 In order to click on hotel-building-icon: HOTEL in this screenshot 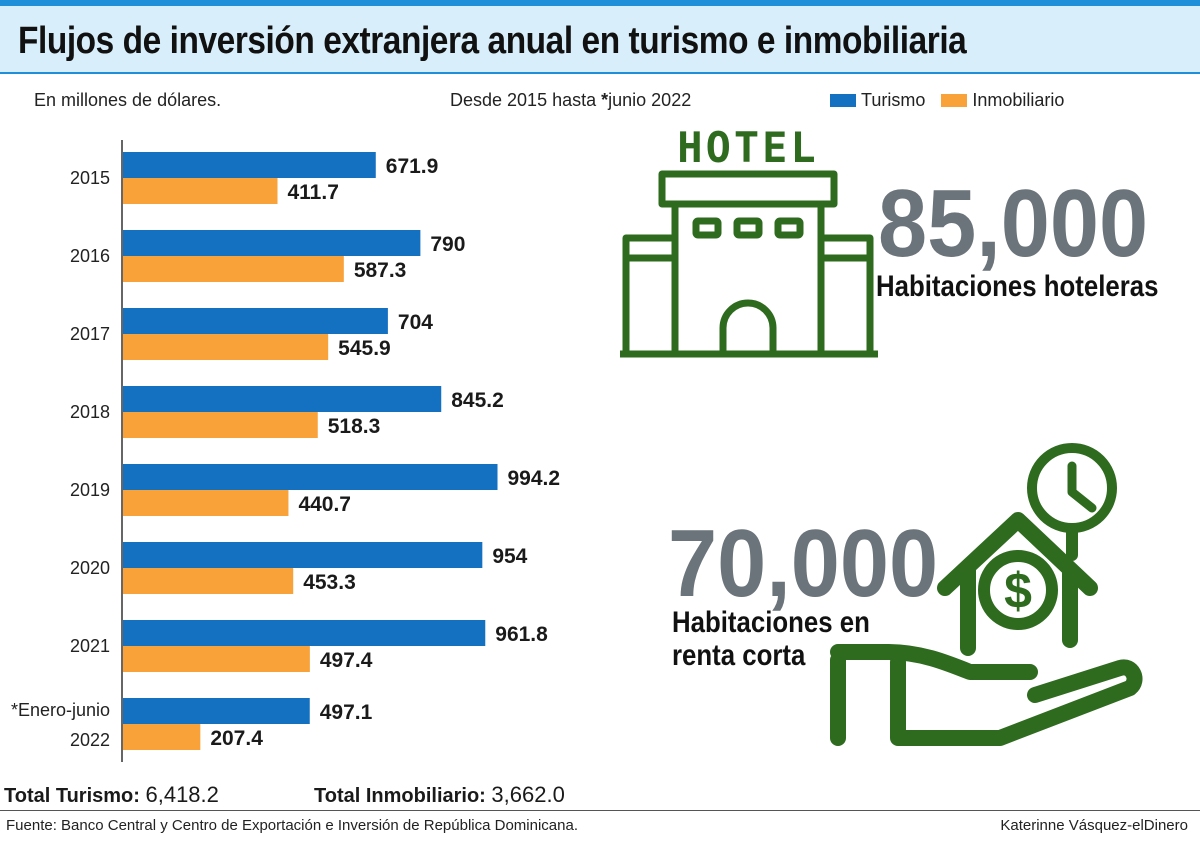, I will do `click(749, 240)`.